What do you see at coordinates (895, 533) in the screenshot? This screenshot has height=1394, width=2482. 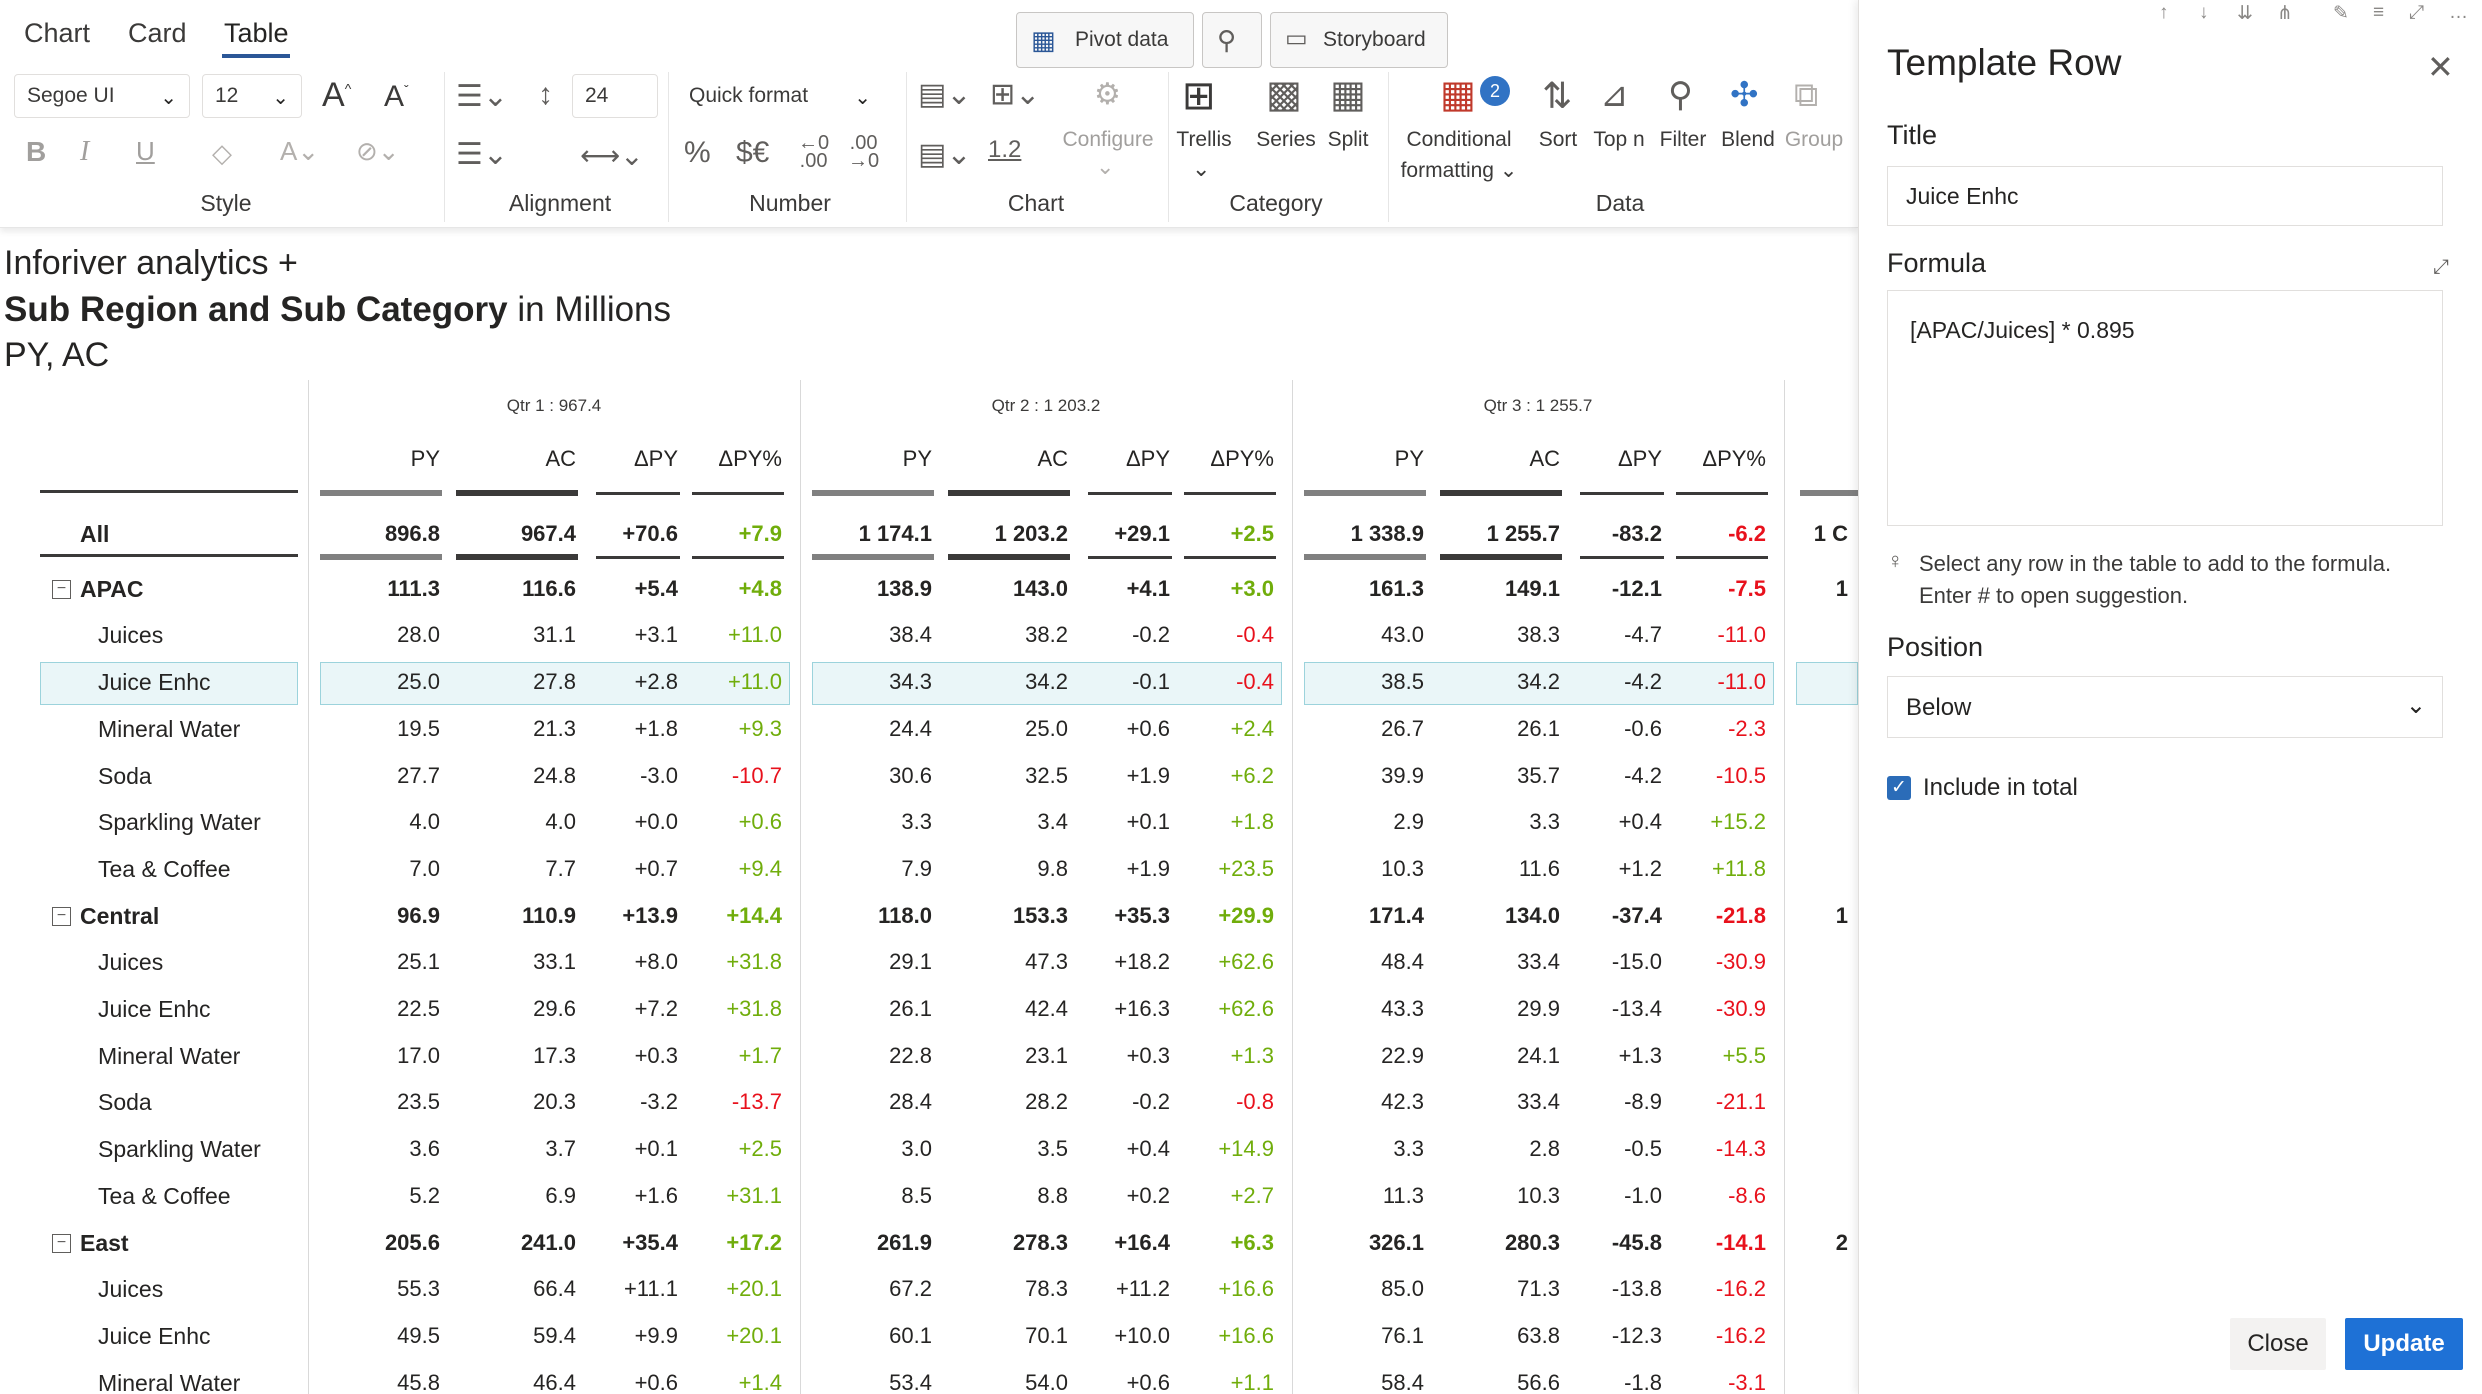 I see `table-cell: 1 174.1` at bounding box center [895, 533].